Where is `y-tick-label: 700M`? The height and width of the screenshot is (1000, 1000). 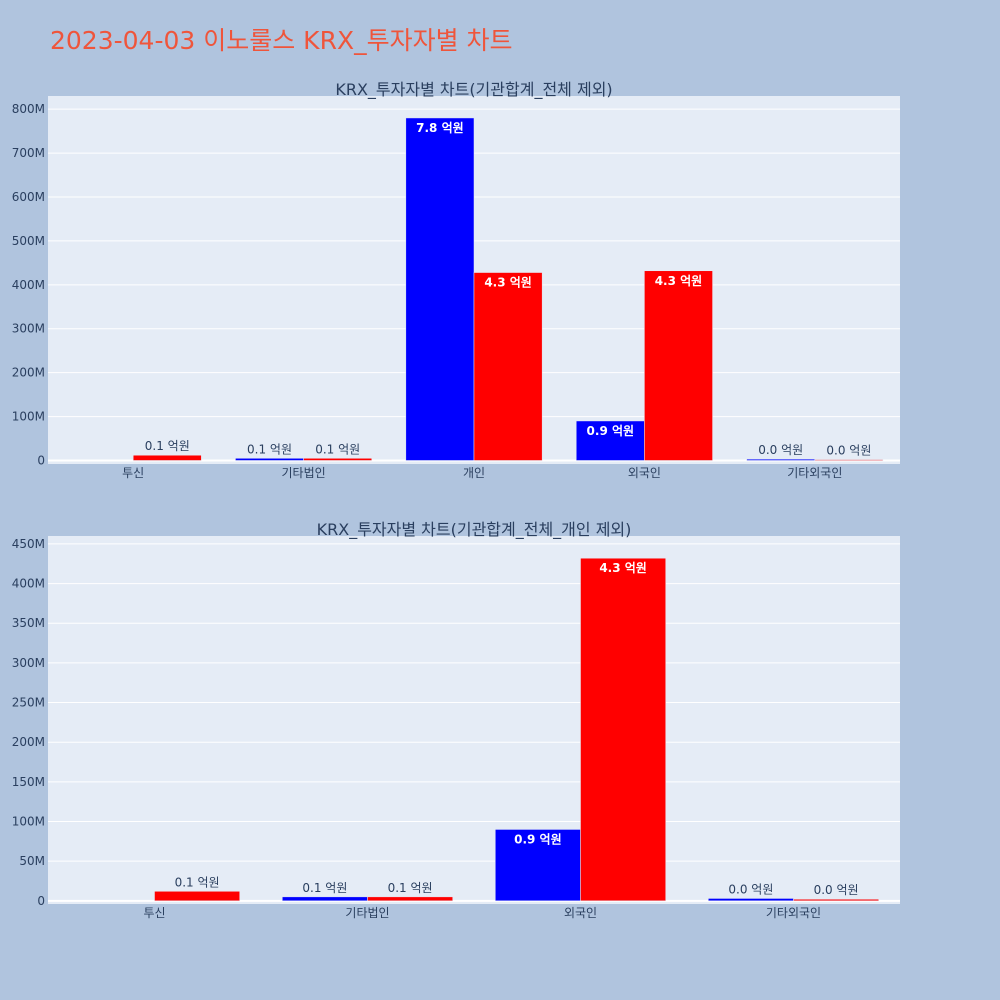 y-tick-label: 700M is located at coordinates (28, 153).